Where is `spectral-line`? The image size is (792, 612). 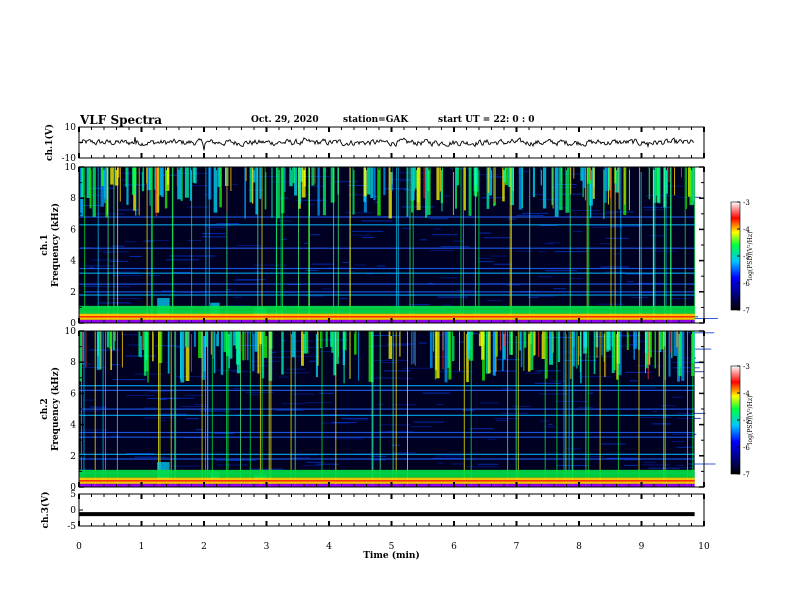 spectral-line is located at coordinates (387, 248).